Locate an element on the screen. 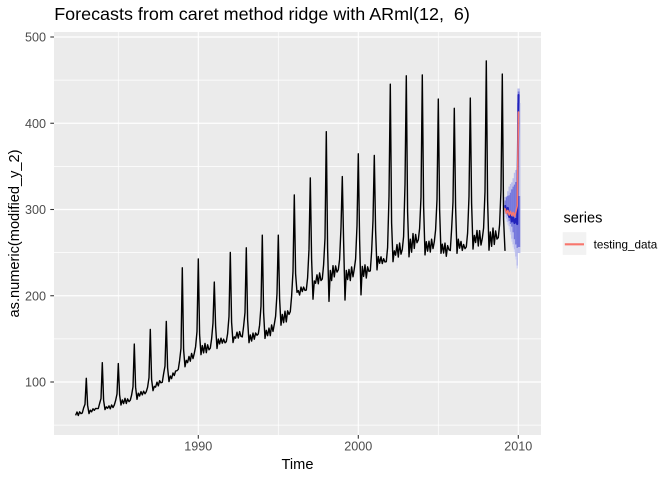 The height and width of the screenshot is (485, 672). svg-text: testing_data is located at coordinates (626, 244).